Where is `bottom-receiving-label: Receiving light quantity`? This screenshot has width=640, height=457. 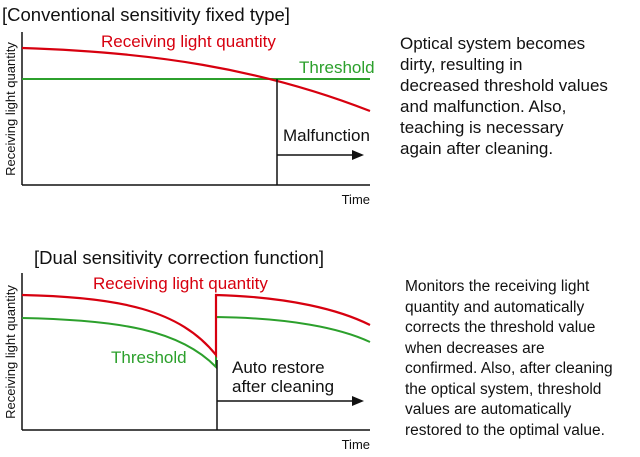
bottom-receiving-label: Receiving light quantity is located at coordinates (180, 283).